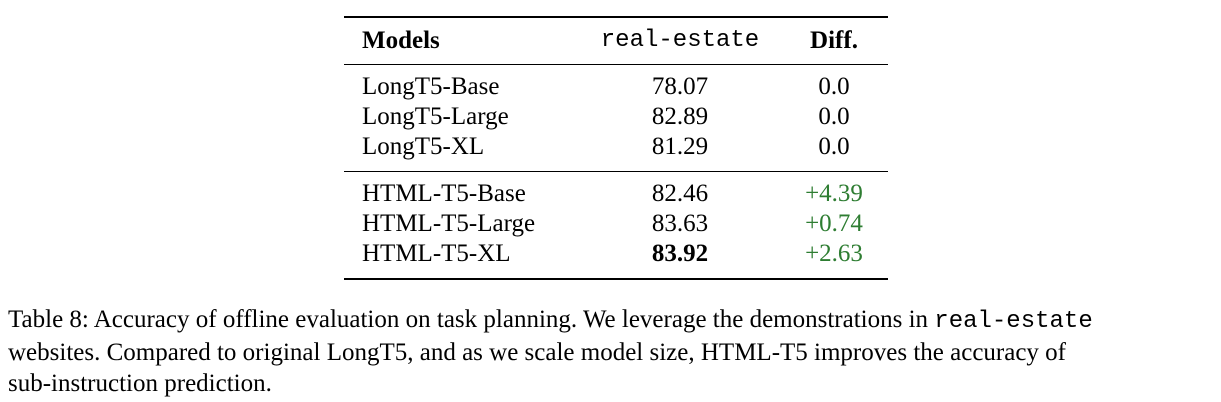 This screenshot has height=402, width=1221. What do you see at coordinates (616, 171) in the screenshot?
I see `group-rule` at bounding box center [616, 171].